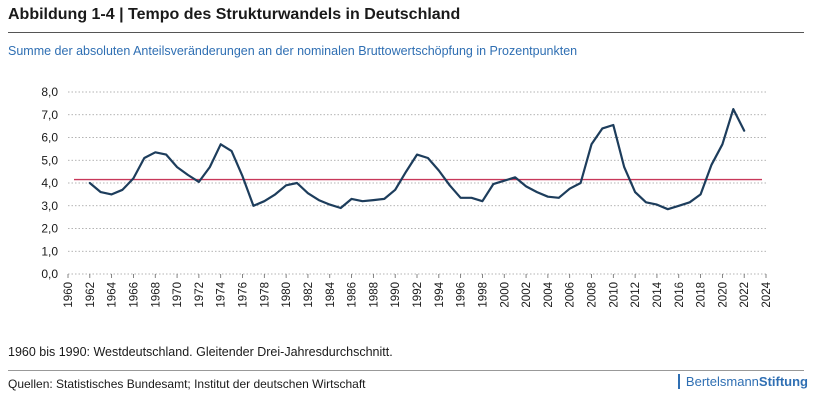 This screenshot has height=411, width=828. What do you see at coordinates (783, 381) in the screenshot?
I see `brand-bold: Stiftung` at bounding box center [783, 381].